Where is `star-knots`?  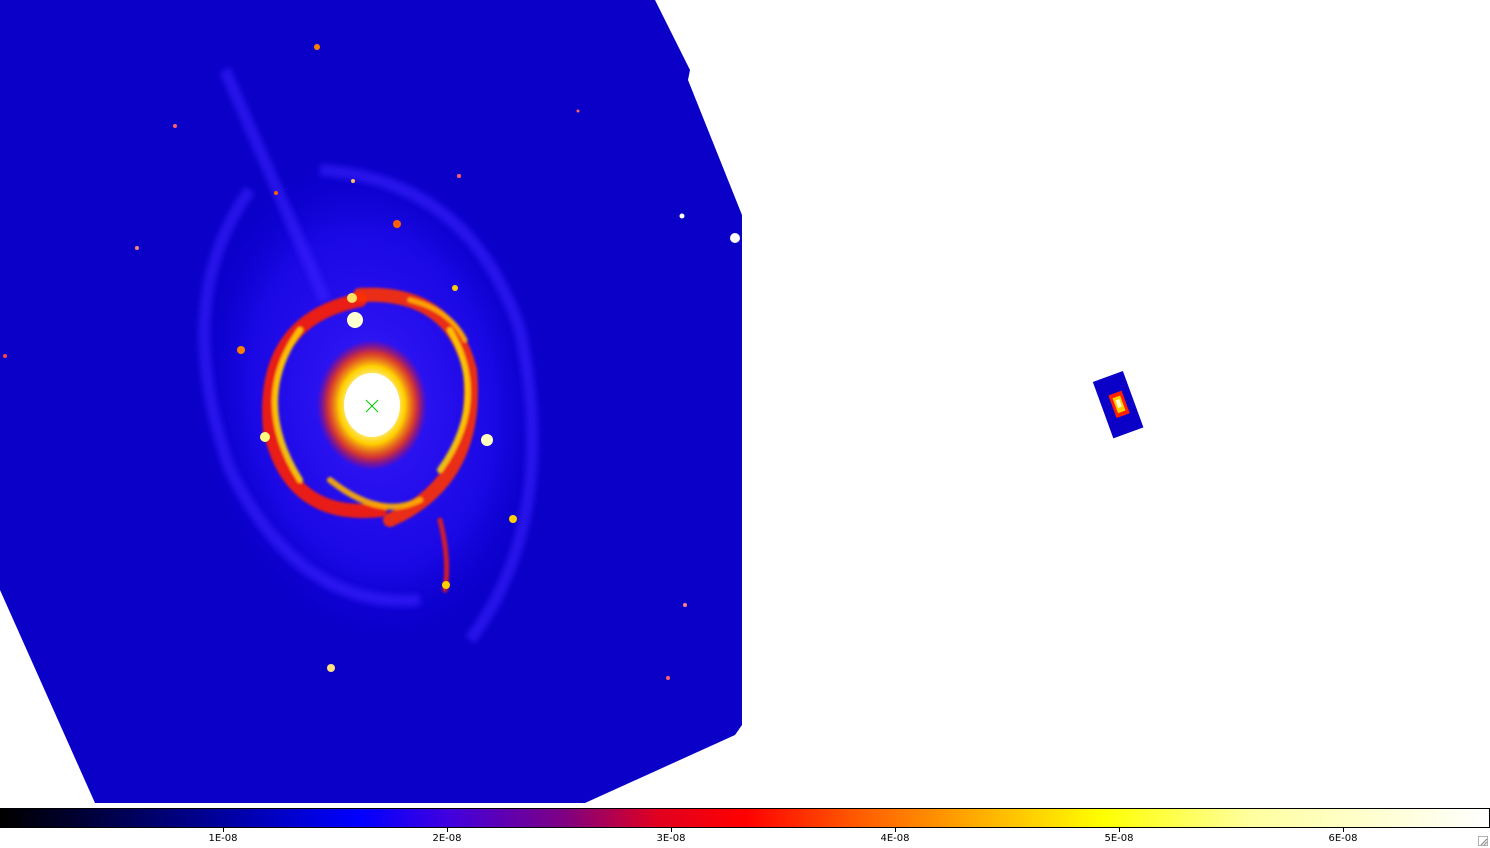
star-knots is located at coordinates (377, 446).